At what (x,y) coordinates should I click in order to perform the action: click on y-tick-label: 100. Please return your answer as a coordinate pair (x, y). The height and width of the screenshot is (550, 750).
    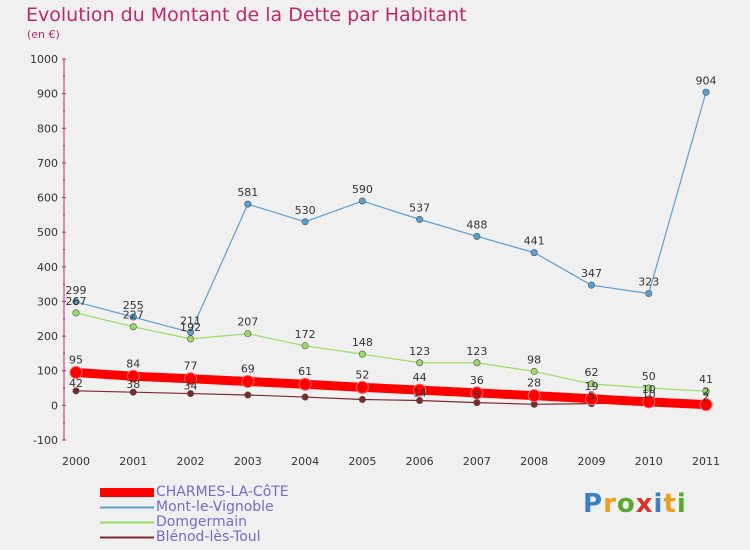
    Looking at the image, I should click on (47, 371).